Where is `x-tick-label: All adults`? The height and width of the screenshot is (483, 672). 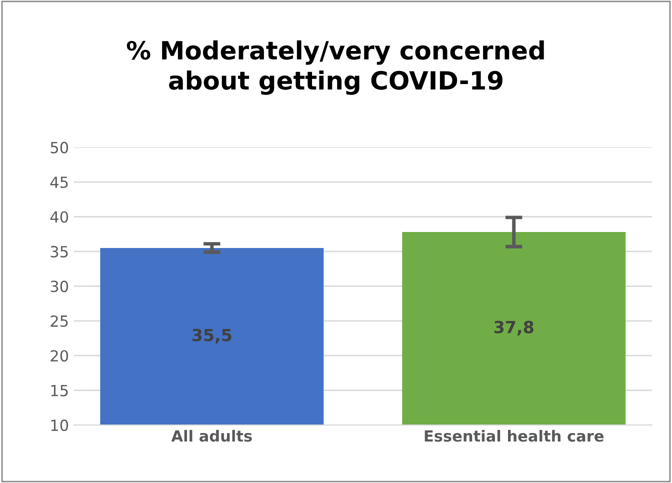 x-tick-label: All adults is located at coordinates (211, 436).